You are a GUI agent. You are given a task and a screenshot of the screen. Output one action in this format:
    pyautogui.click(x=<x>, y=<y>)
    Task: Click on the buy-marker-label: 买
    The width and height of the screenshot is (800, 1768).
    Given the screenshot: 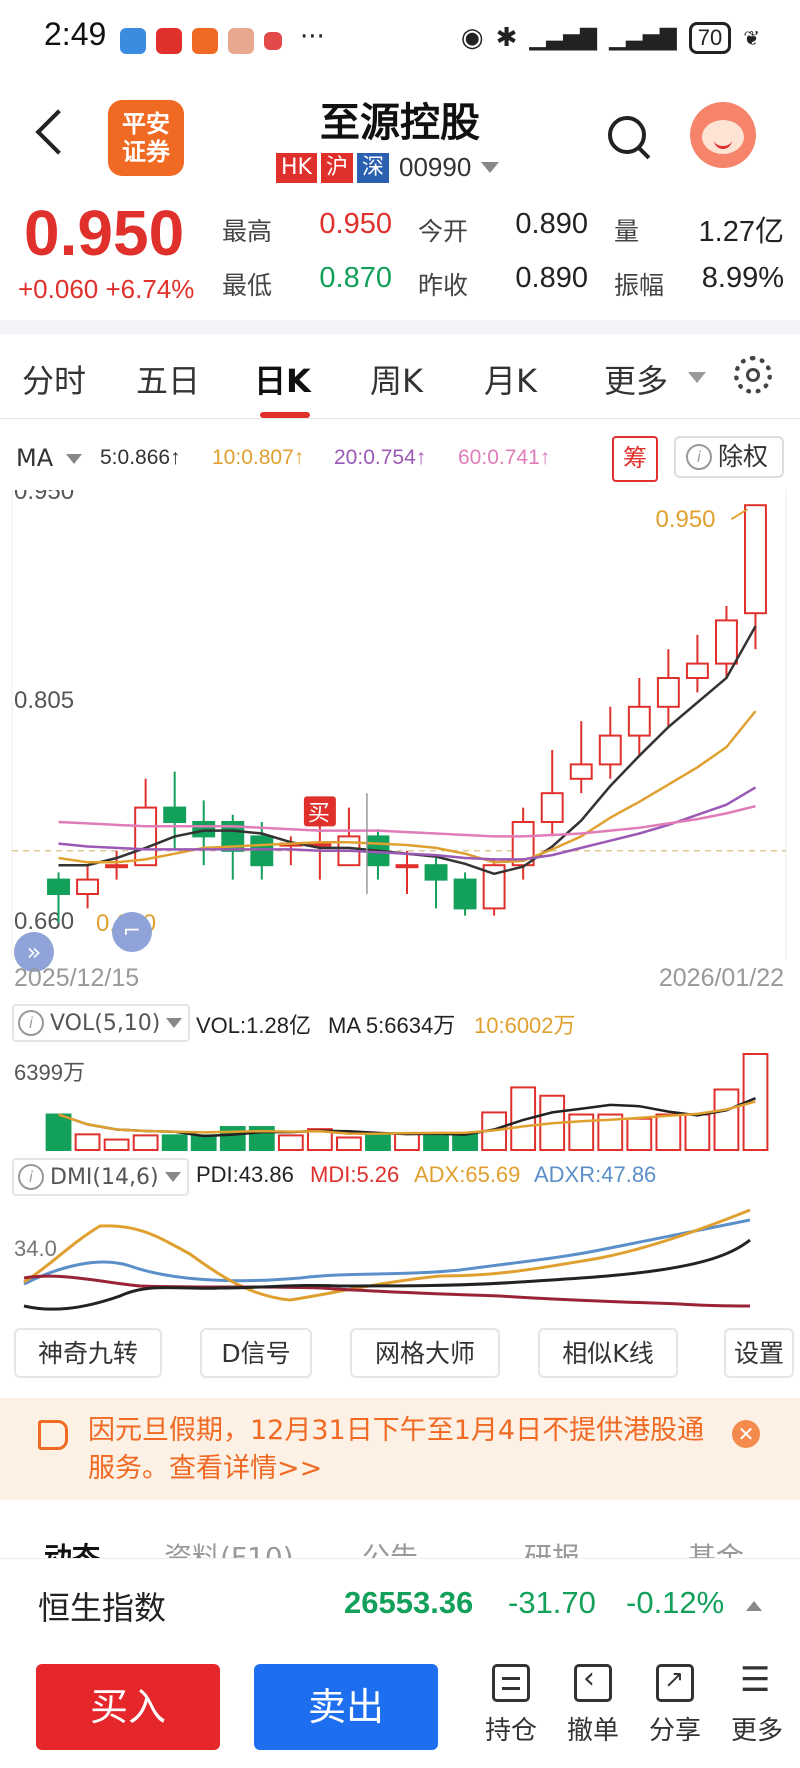 What is the action you would take?
    pyautogui.click(x=319, y=812)
    